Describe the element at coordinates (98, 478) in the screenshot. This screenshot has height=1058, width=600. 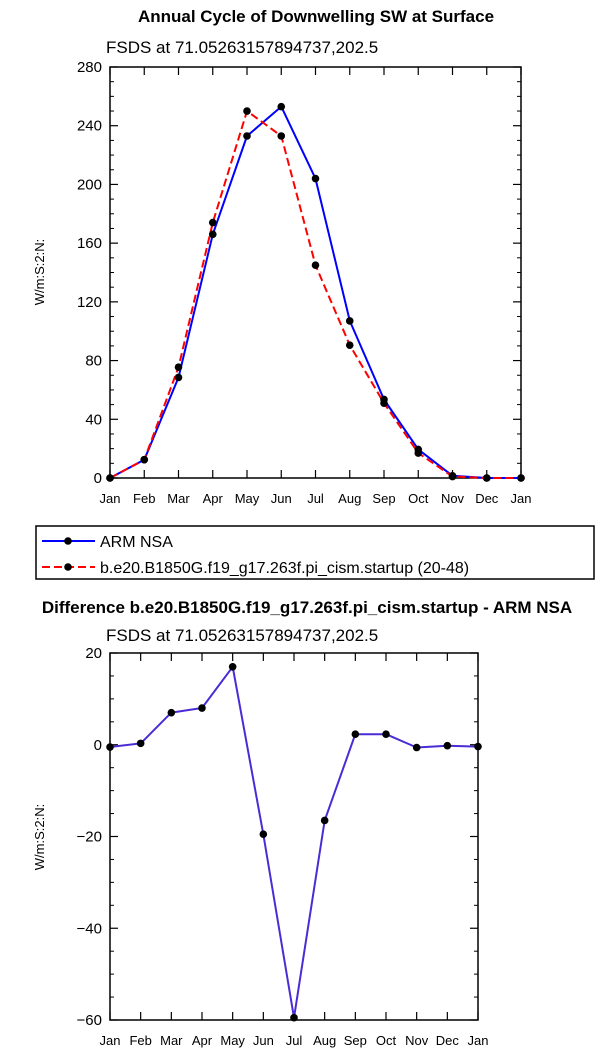
I see `chart1-y-tick-label: 0` at that location.